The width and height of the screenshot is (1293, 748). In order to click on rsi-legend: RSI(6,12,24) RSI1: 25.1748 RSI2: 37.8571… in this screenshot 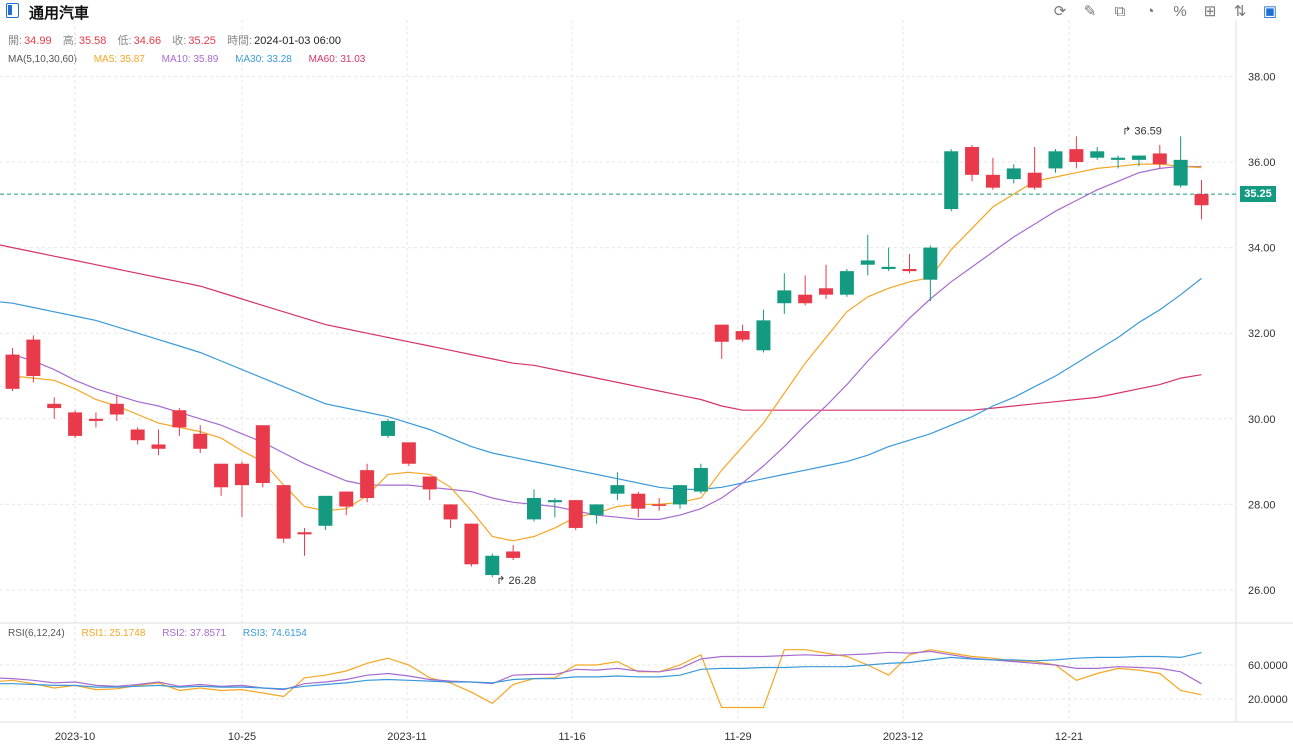, I will do `click(164, 633)`.